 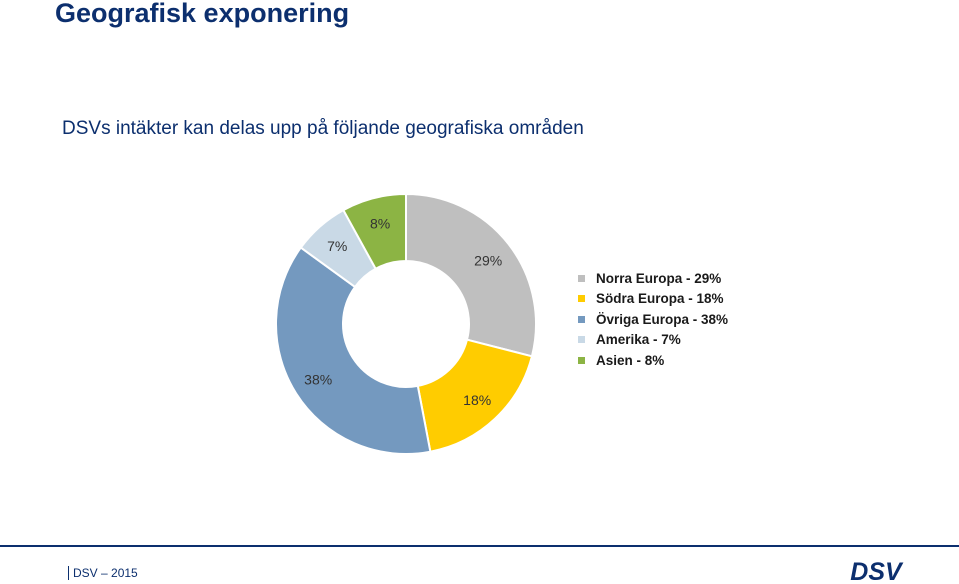 I want to click on legend-item-1: Södra Europa - 18%, so click(x=653, y=299).